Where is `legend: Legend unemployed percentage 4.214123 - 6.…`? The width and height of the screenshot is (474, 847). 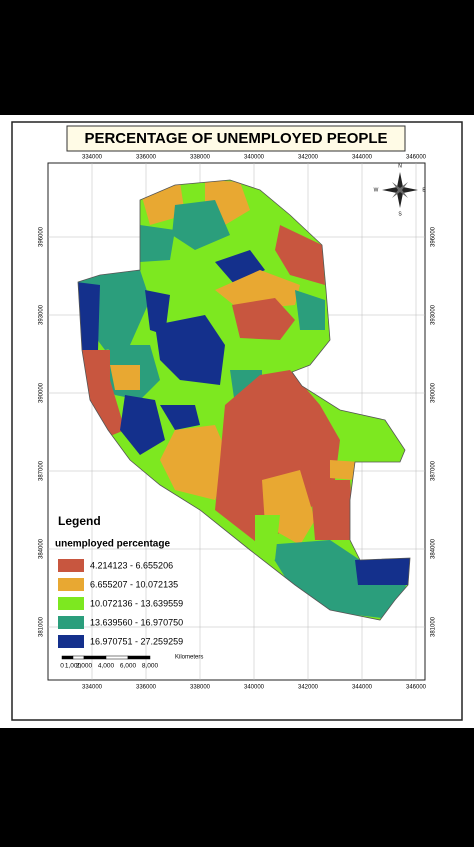 legend: Legend unemployed percentage 4.214123 - 6.… is located at coordinates (119, 581).